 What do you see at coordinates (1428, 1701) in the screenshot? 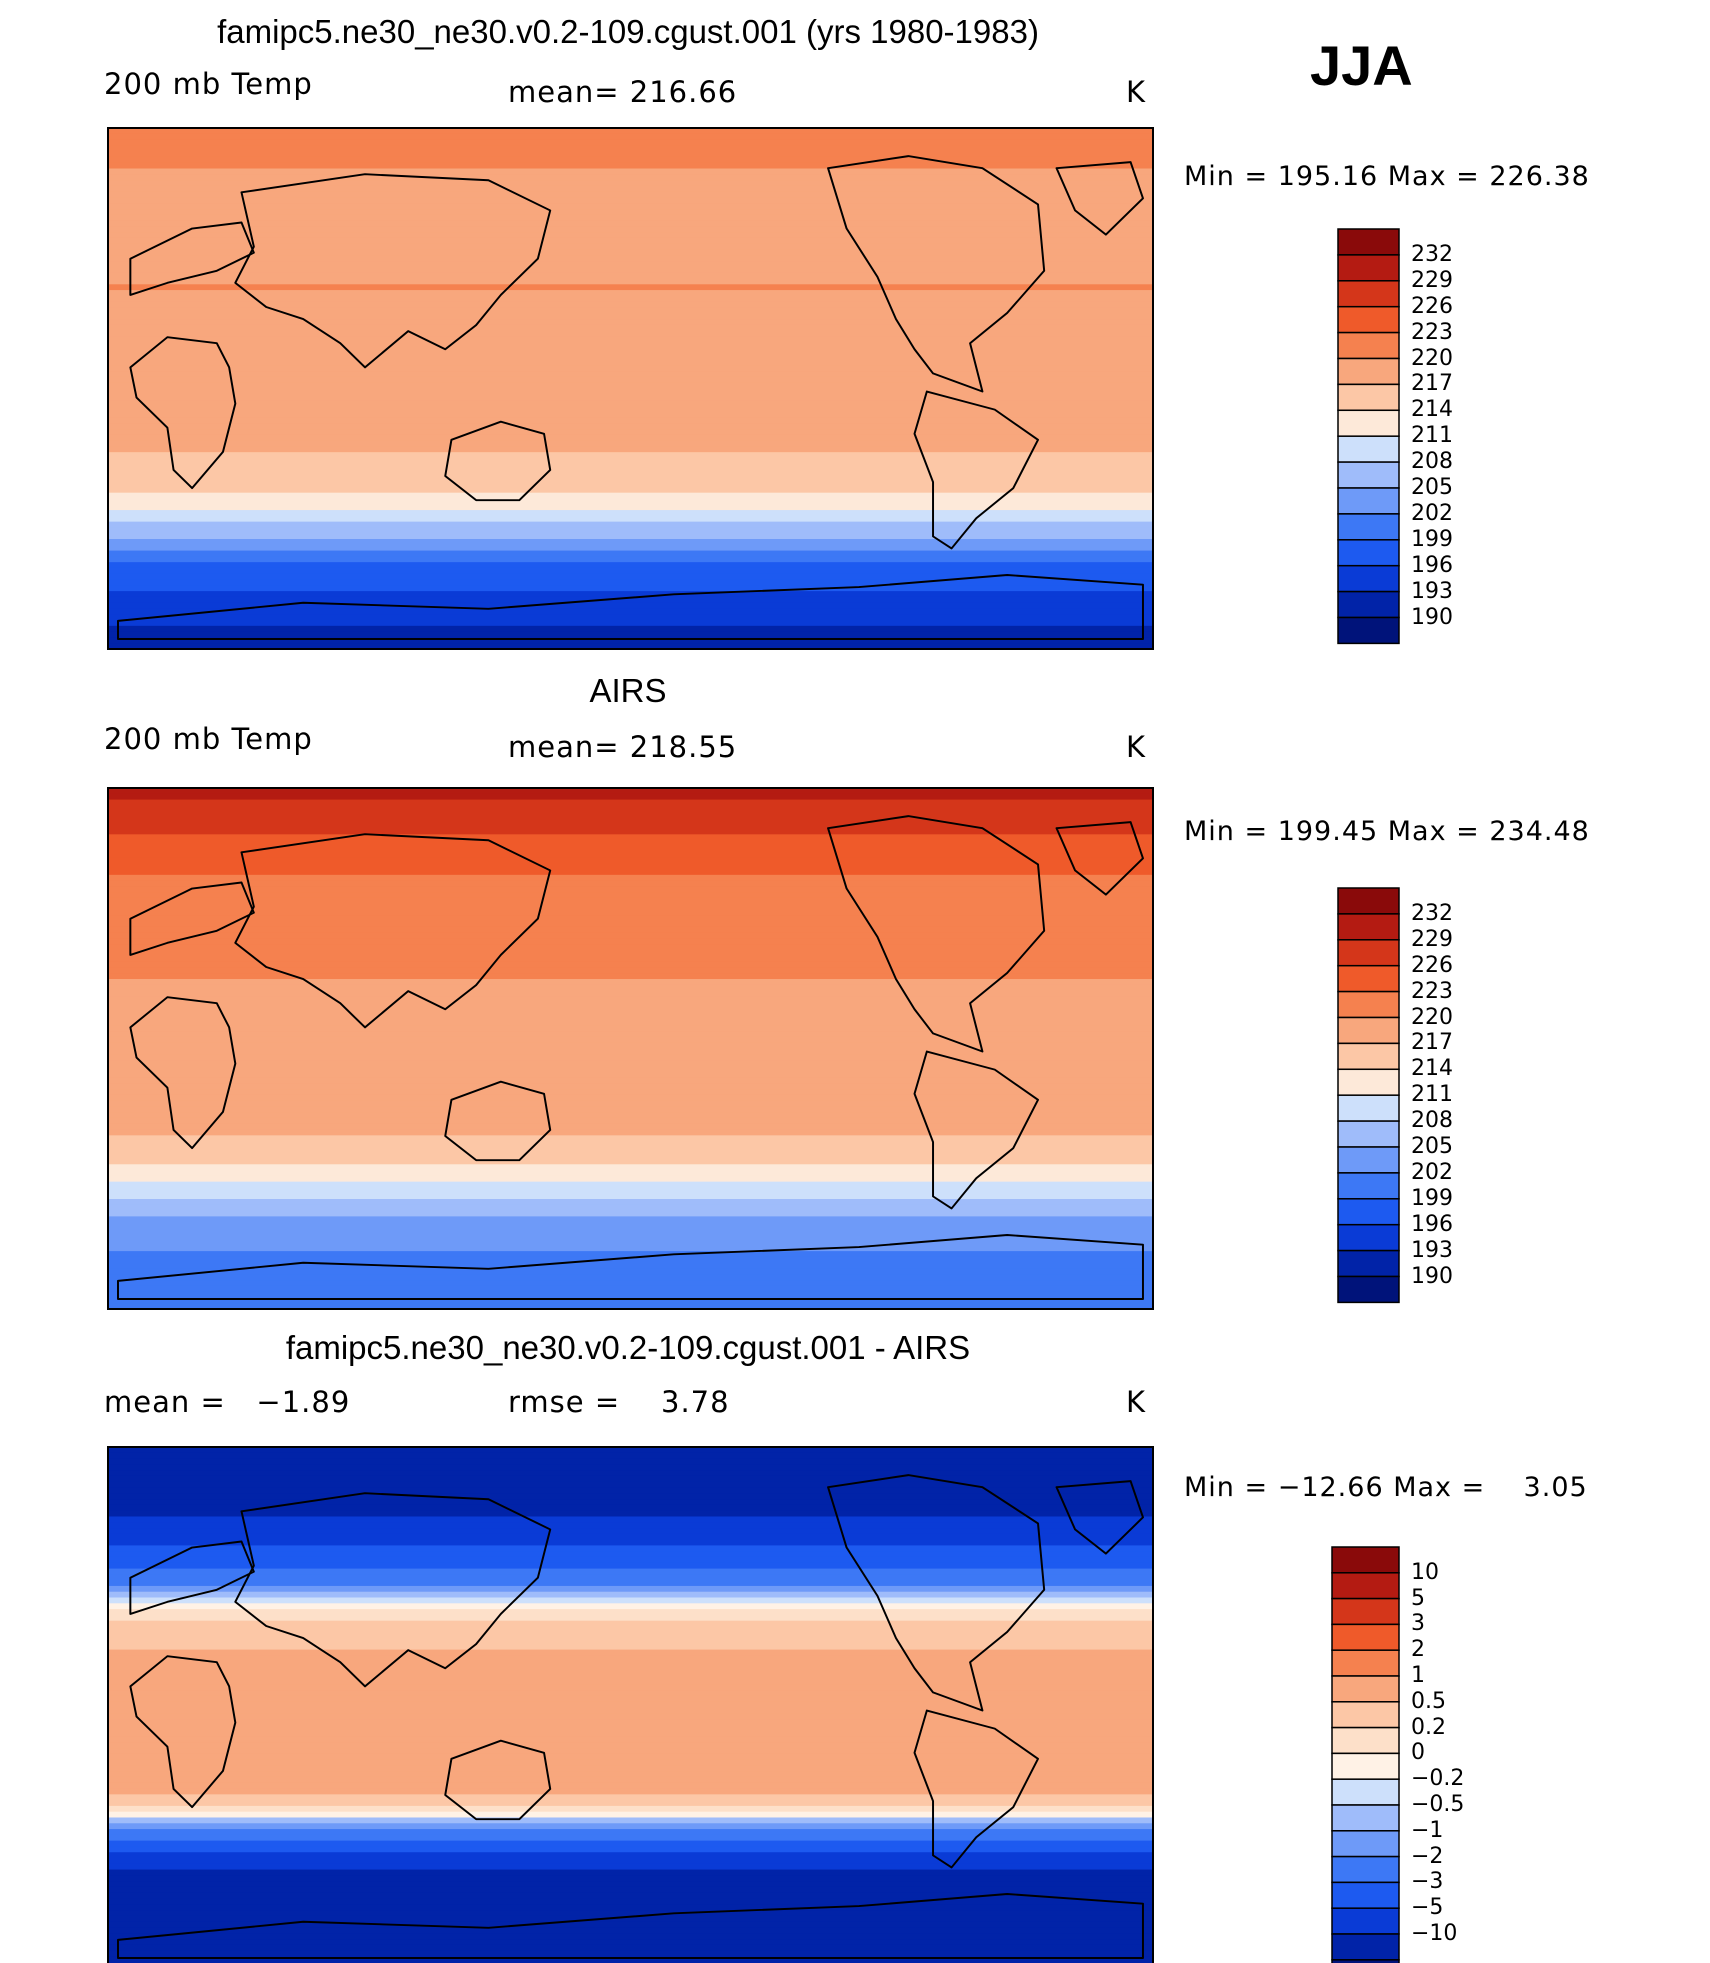
I see `colorbar-tick-label: 0.5` at bounding box center [1428, 1701].